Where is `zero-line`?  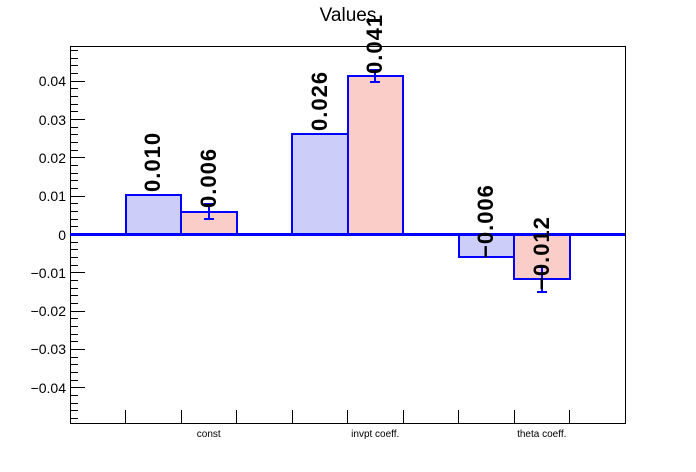 zero-line is located at coordinates (347, 234).